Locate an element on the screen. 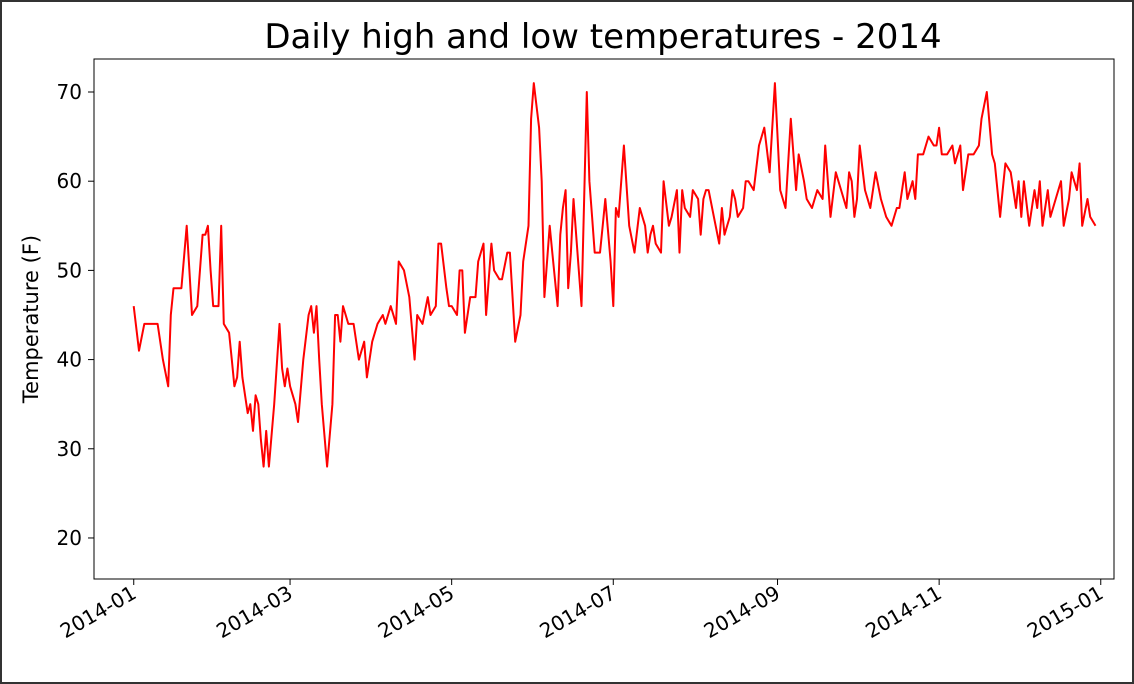 The image size is (1134, 684). y-tick-label: 40 is located at coordinates (69, 360).